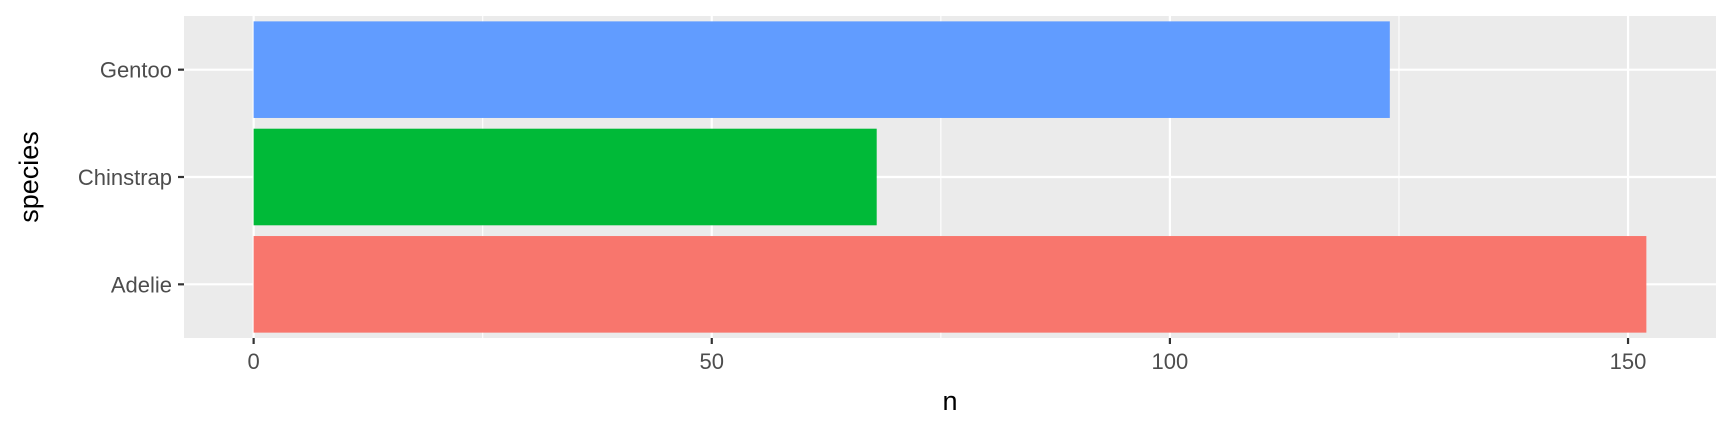 This screenshot has width=1728, height=437. Describe the element at coordinates (565, 177) in the screenshot. I see `bar-chinstrap` at that location.